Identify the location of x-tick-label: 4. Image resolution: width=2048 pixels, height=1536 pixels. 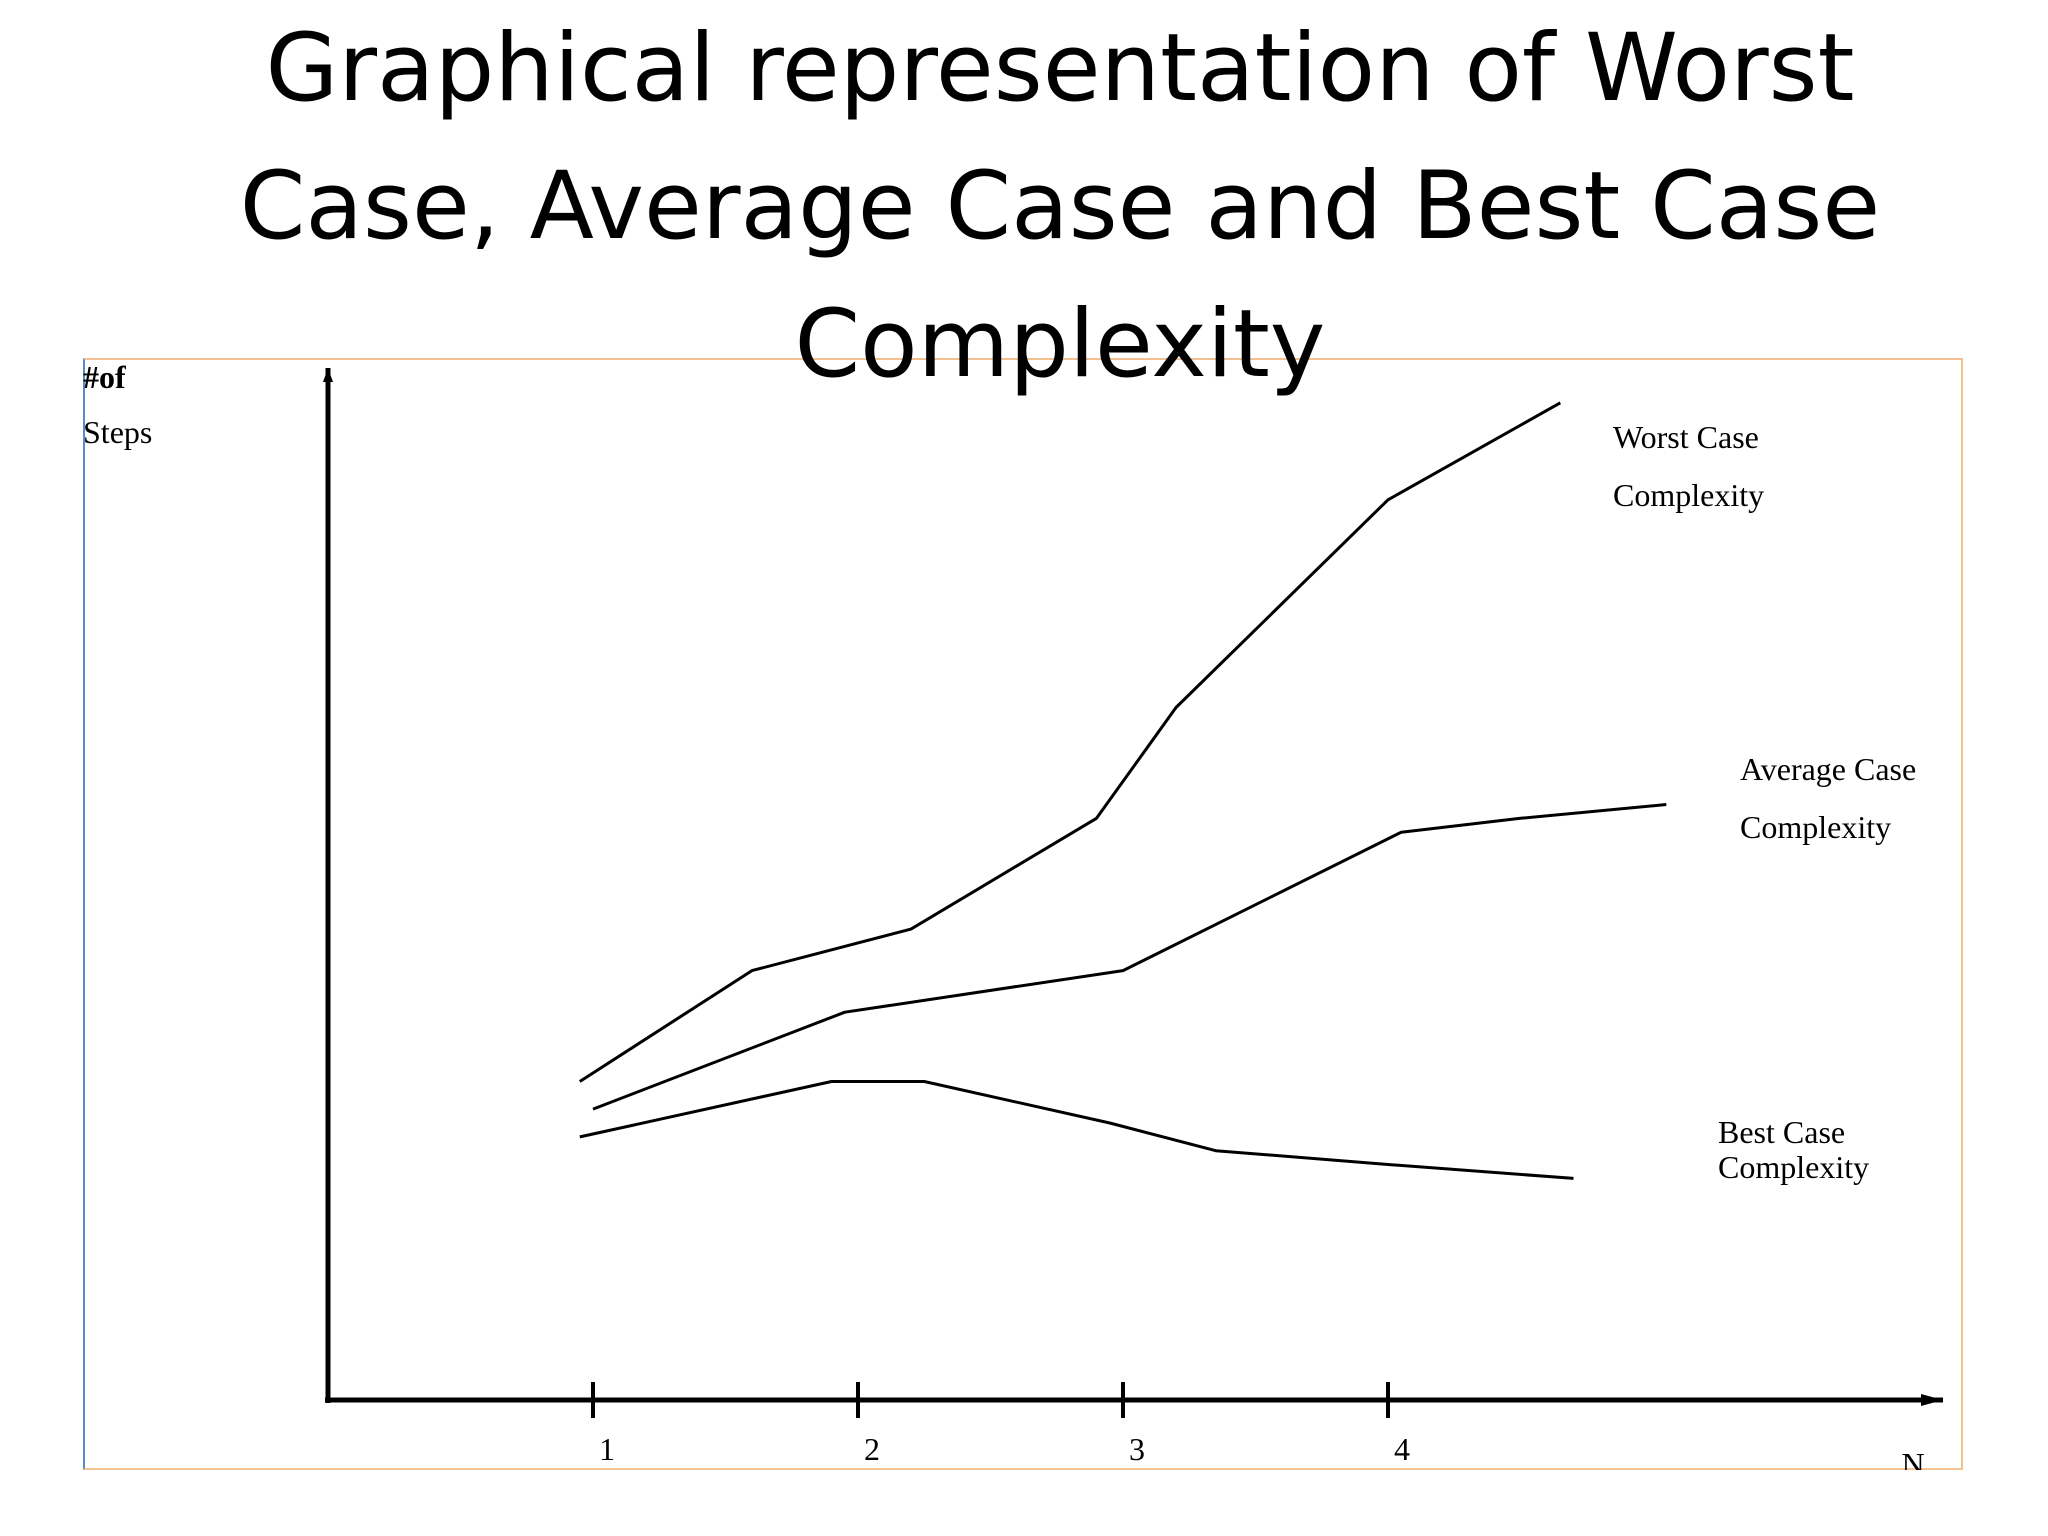
(1402, 1449).